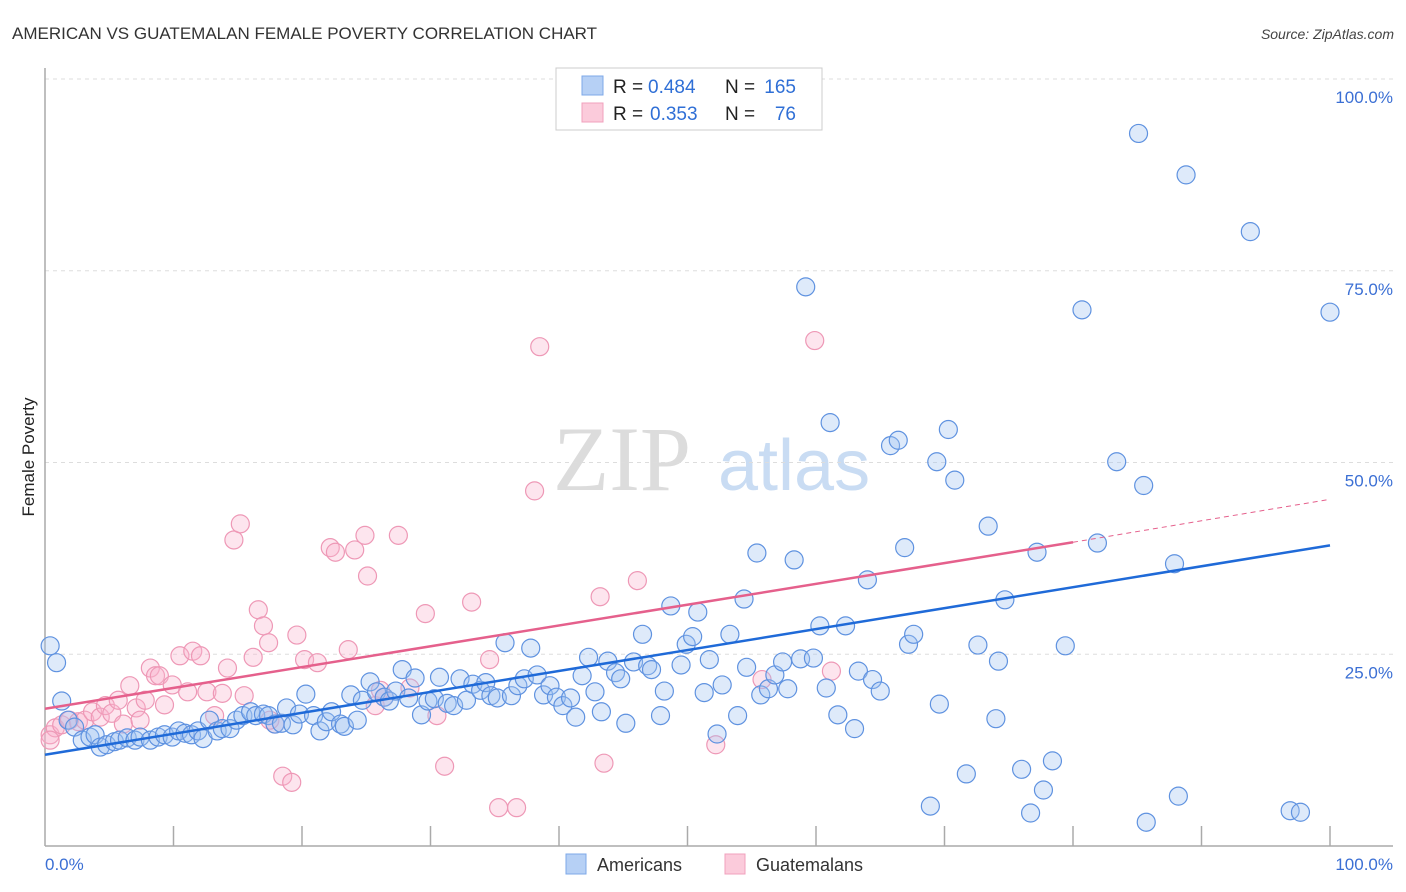 The height and width of the screenshot is (892, 1406). What do you see at coordinates (592, 85) in the screenshot?
I see `legend-swatch-americans` at bounding box center [592, 85].